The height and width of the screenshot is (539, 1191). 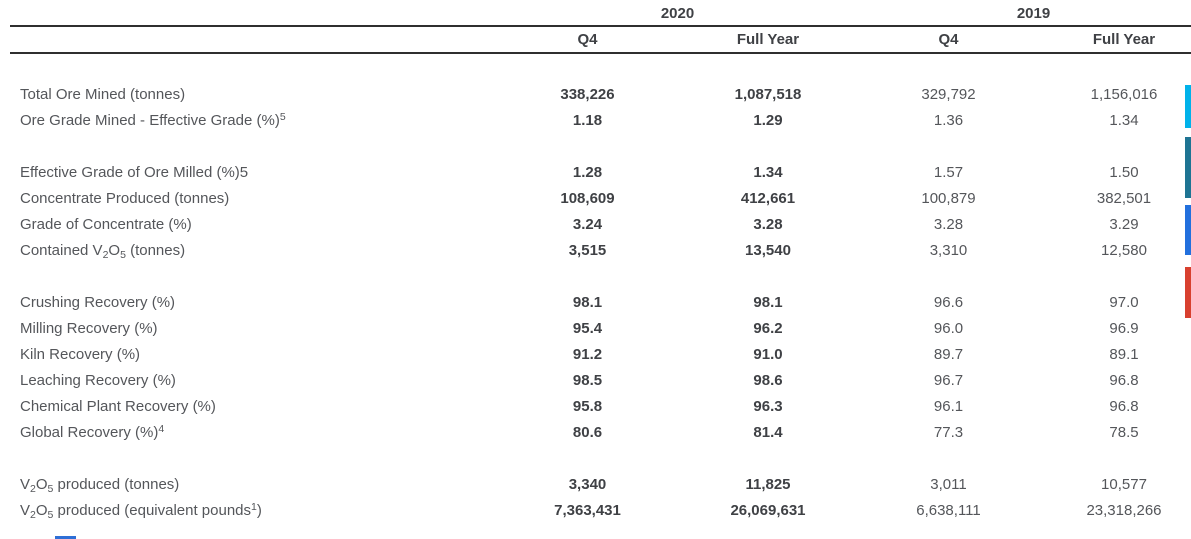 I want to click on section-marker-cyan-icon, so click(x=1188, y=106).